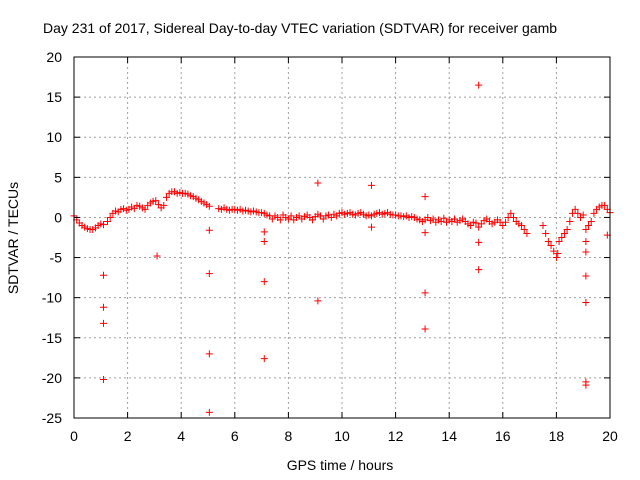 The height and width of the screenshot is (480, 640). What do you see at coordinates (610, 436) in the screenshot?
I see `x-tick-label: 20` at bounding box center [610, 436].